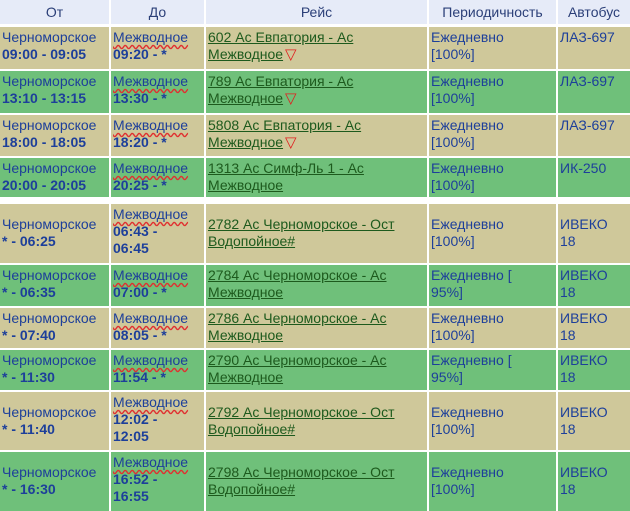 This screenshot has width=630, height=511. I want to click on route-link: 2798 Ас Черноморское - Ост, so click(301, 472).